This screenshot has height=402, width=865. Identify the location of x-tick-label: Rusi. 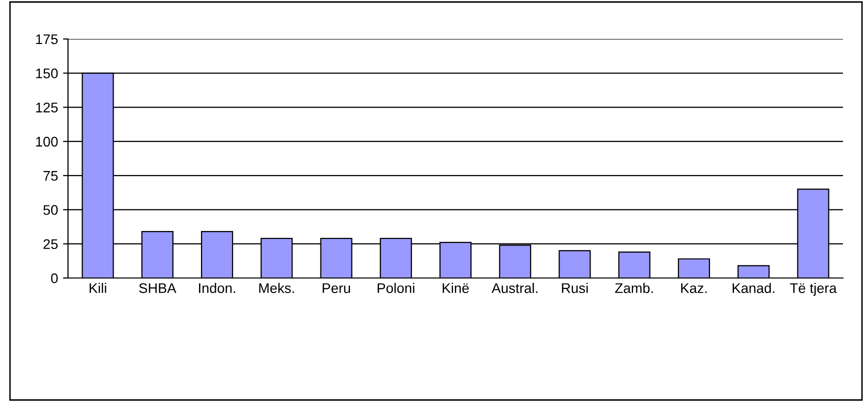
(575, 288).